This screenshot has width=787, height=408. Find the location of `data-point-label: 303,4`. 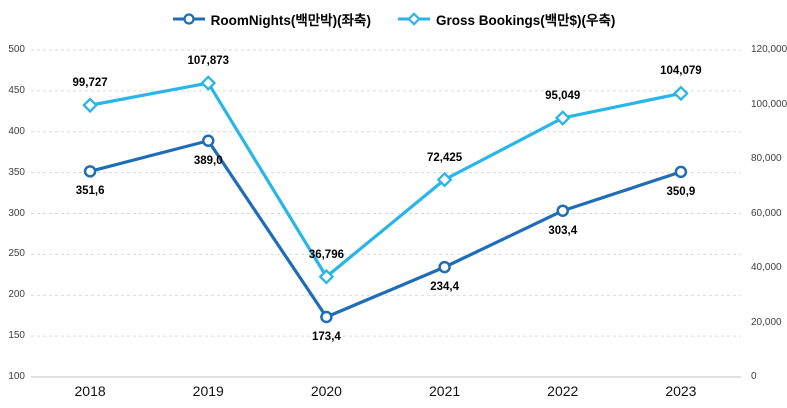

data-point-label: 303,4 is located at coordinates (563, 230).